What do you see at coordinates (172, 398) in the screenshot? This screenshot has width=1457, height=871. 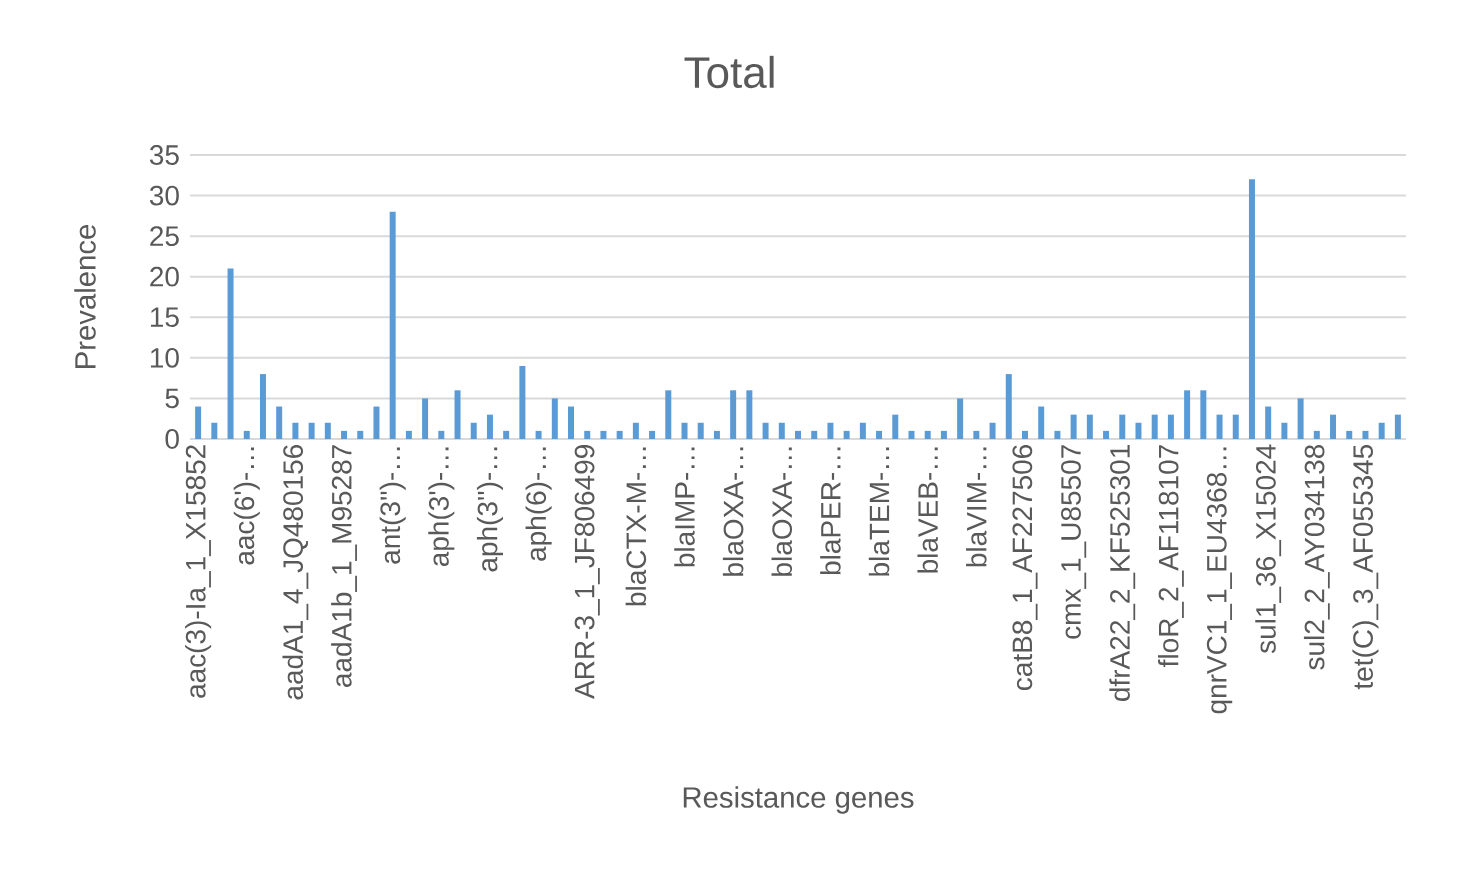 I see `y-tick-label: 5` at bounding box center [172, 398].